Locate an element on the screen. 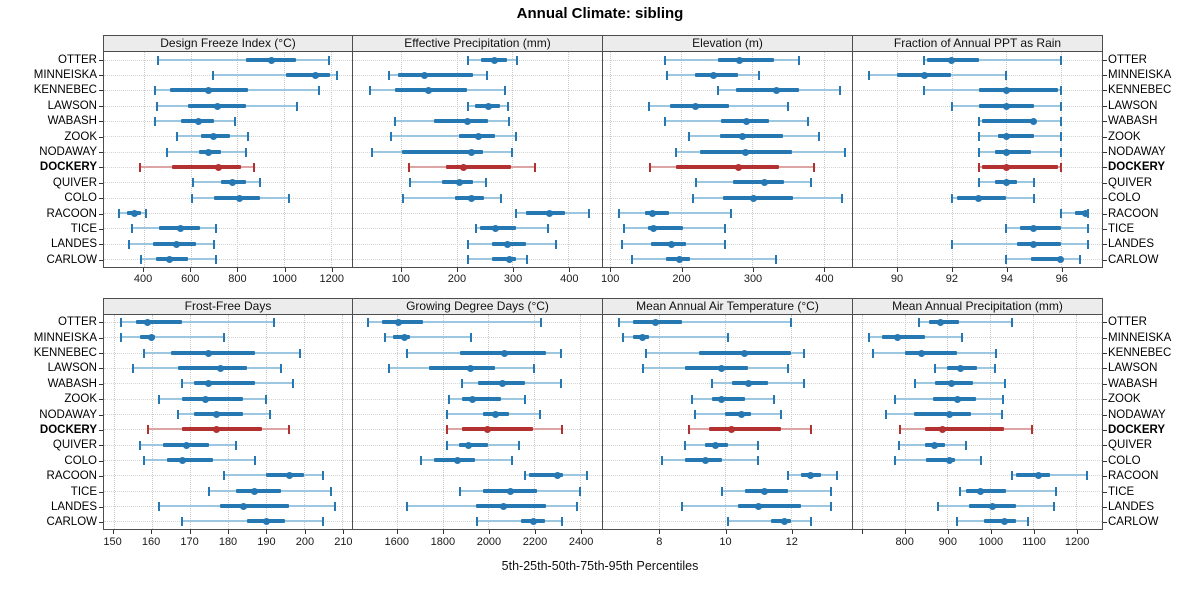 Image resolution: width=1200 pixels, height=600 pixels. site-label-right-landes: LANDES is located at coordinates (1131, 506).